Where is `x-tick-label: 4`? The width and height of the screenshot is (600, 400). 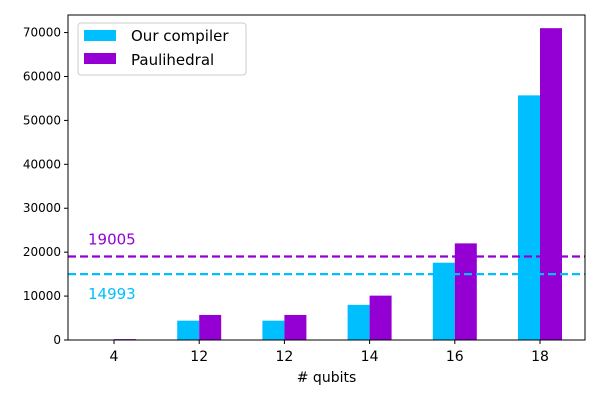 x-tick-label: 4 is located at coordinates (114, 357).